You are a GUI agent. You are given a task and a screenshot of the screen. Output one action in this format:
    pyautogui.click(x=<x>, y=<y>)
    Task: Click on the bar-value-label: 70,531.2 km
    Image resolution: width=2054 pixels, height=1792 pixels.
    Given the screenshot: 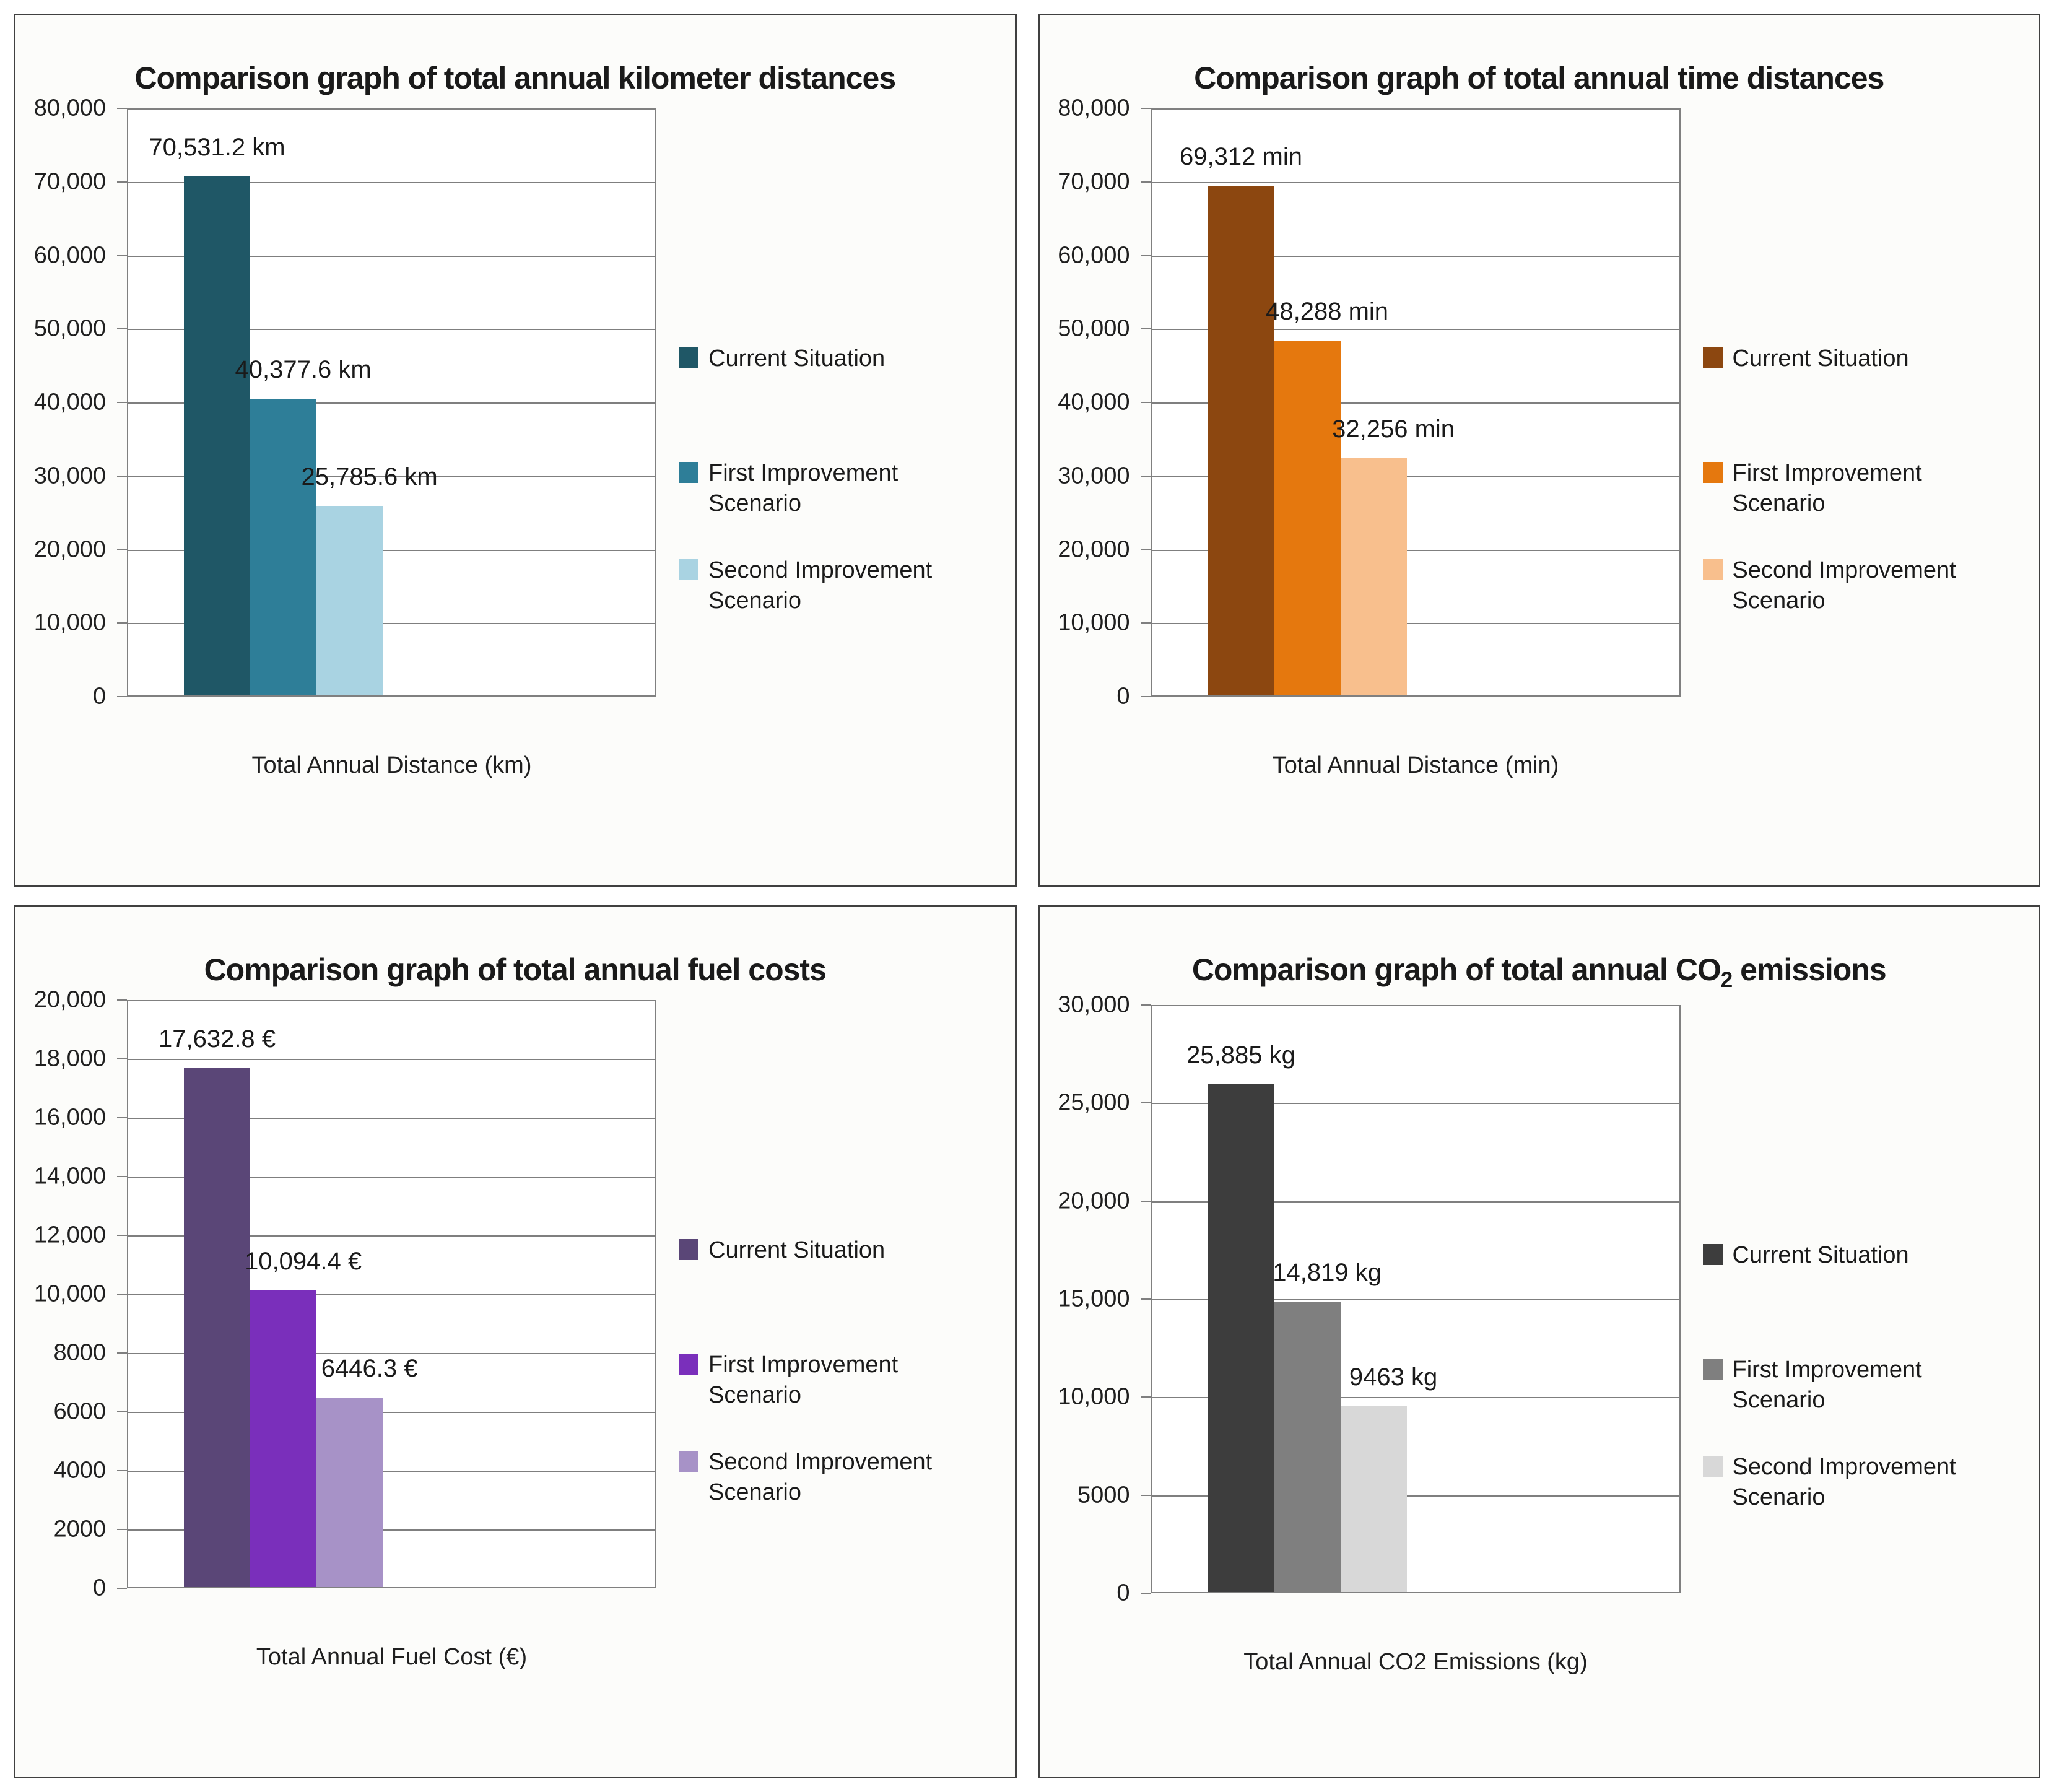 What is the action you would take?
    pyautogui.click(x=217, y=148)
    